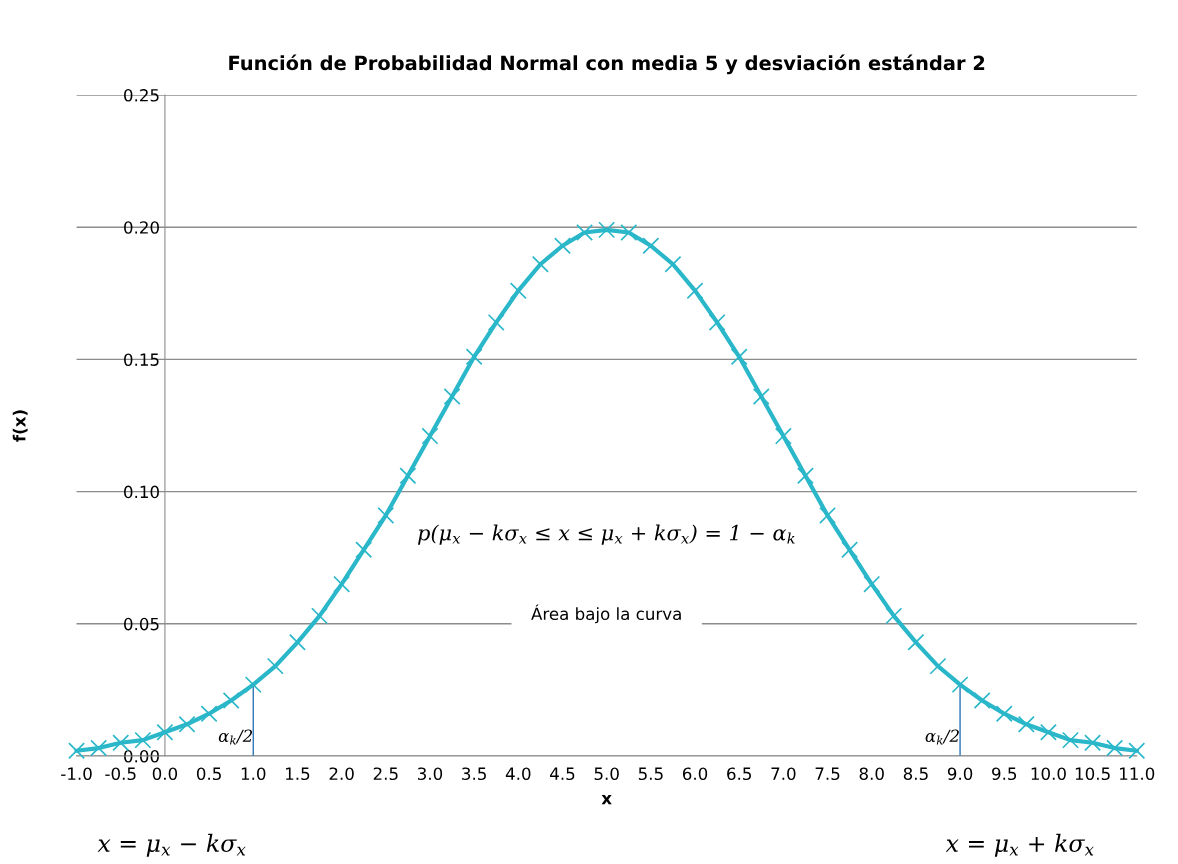 The height and width of the screenshot is (864, 1178). What do you see at coordinates (606, 614) in the screenshot?
I see `annotation: Área bajo la curva` at bounding box center [606, 614].